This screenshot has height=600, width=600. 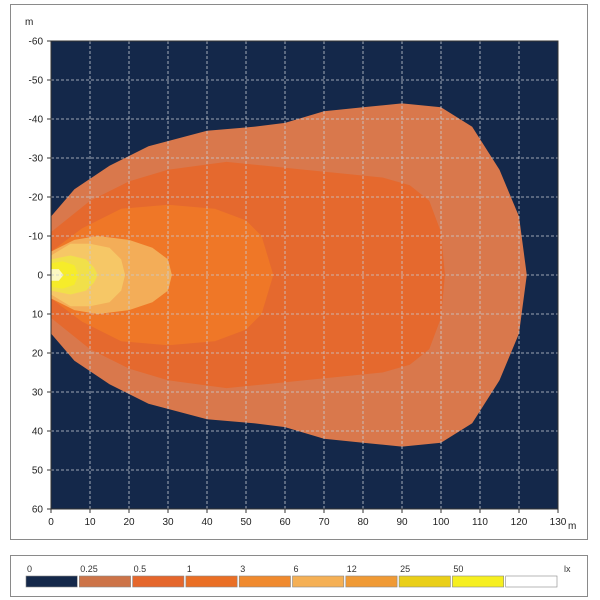 What do you see at coordinates (168, 522) in the screenshot?
I see `x-tick-label: 30` at bounding box center [168, 522].